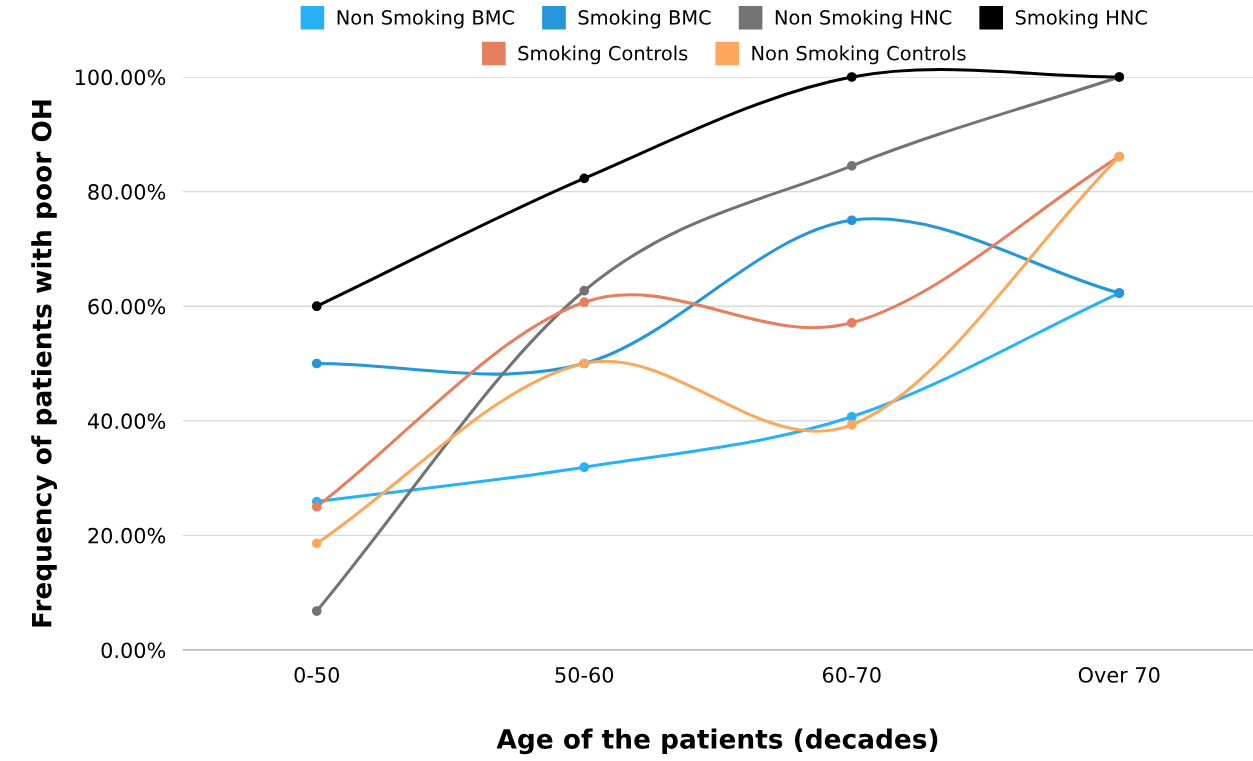 The image size is (1253, 761). What do you see at coordinates (644, 19) in the screenshot?
I see `legend-label: Smoking BMC` at bounding box center [644, 19].